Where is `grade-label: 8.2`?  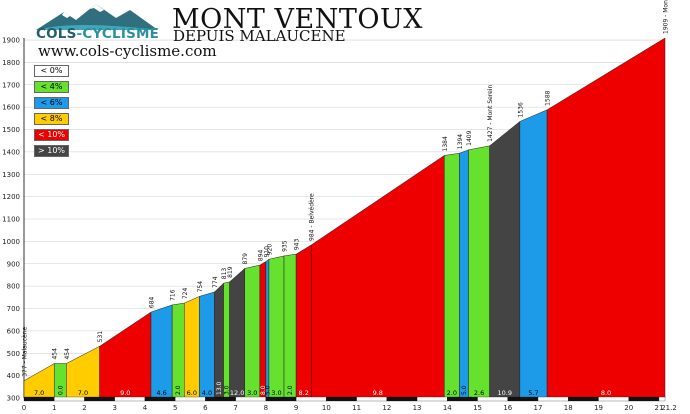
grade-label: 8.2 is located at coordinates (304, 393).